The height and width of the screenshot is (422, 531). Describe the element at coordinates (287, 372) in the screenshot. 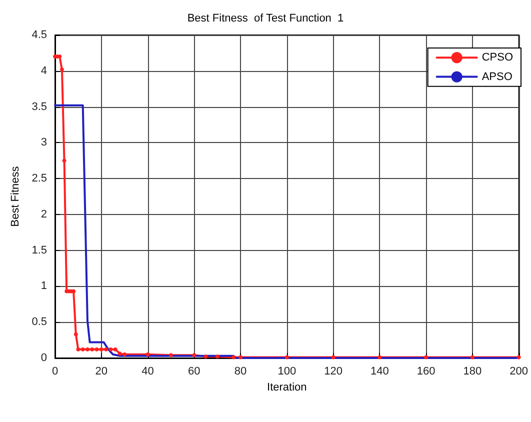

I see `x-tick-label: 100` at that location.